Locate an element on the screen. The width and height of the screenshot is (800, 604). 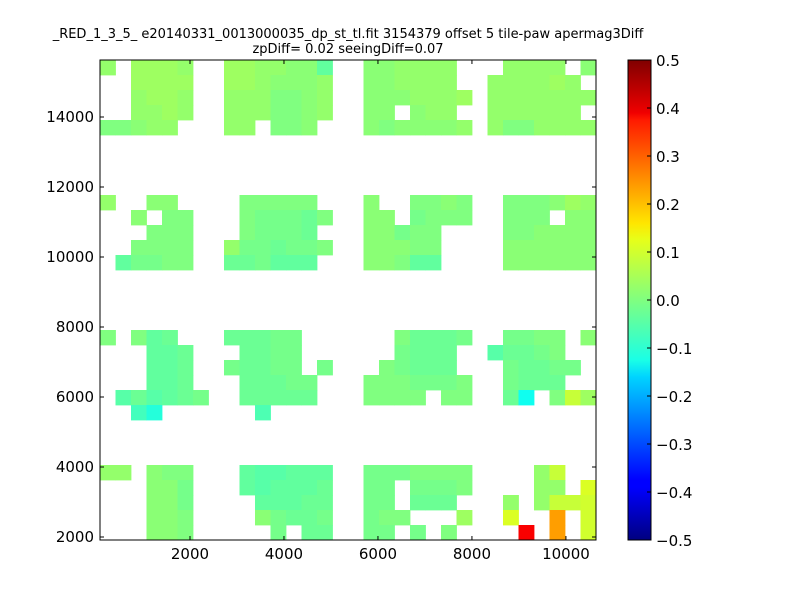
x-tick-label: 4000 is located at coordinates (284, 554).